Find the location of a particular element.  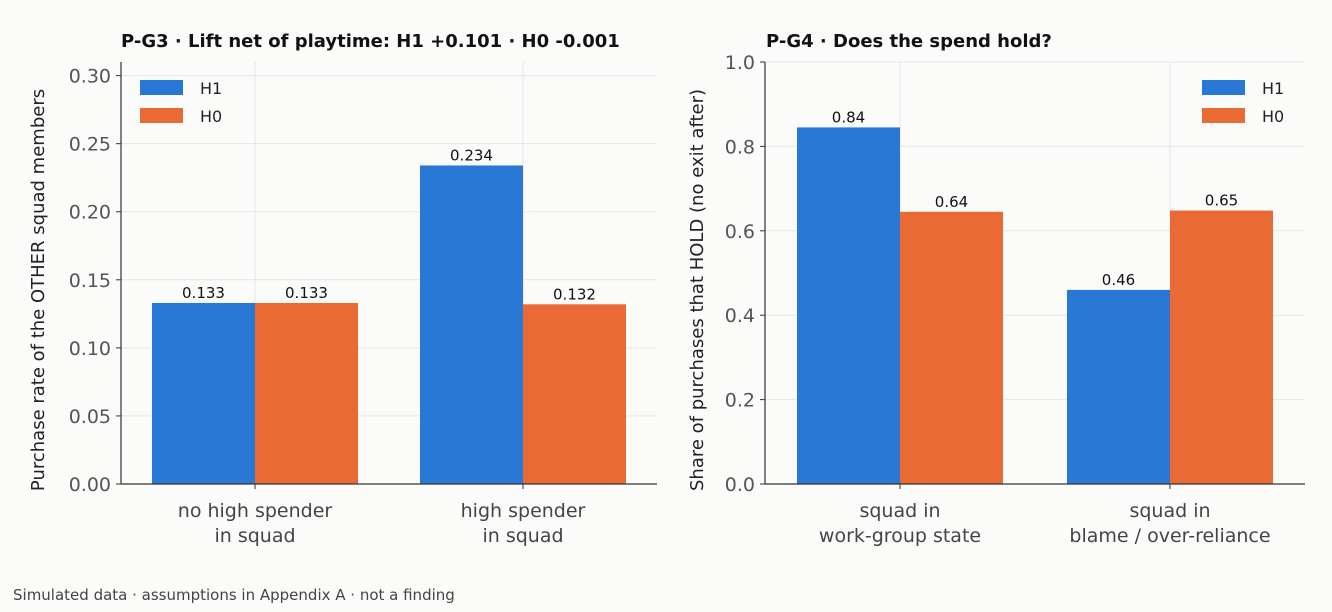

y-tick-label: 0.0 is located at coordinates (740, 485).